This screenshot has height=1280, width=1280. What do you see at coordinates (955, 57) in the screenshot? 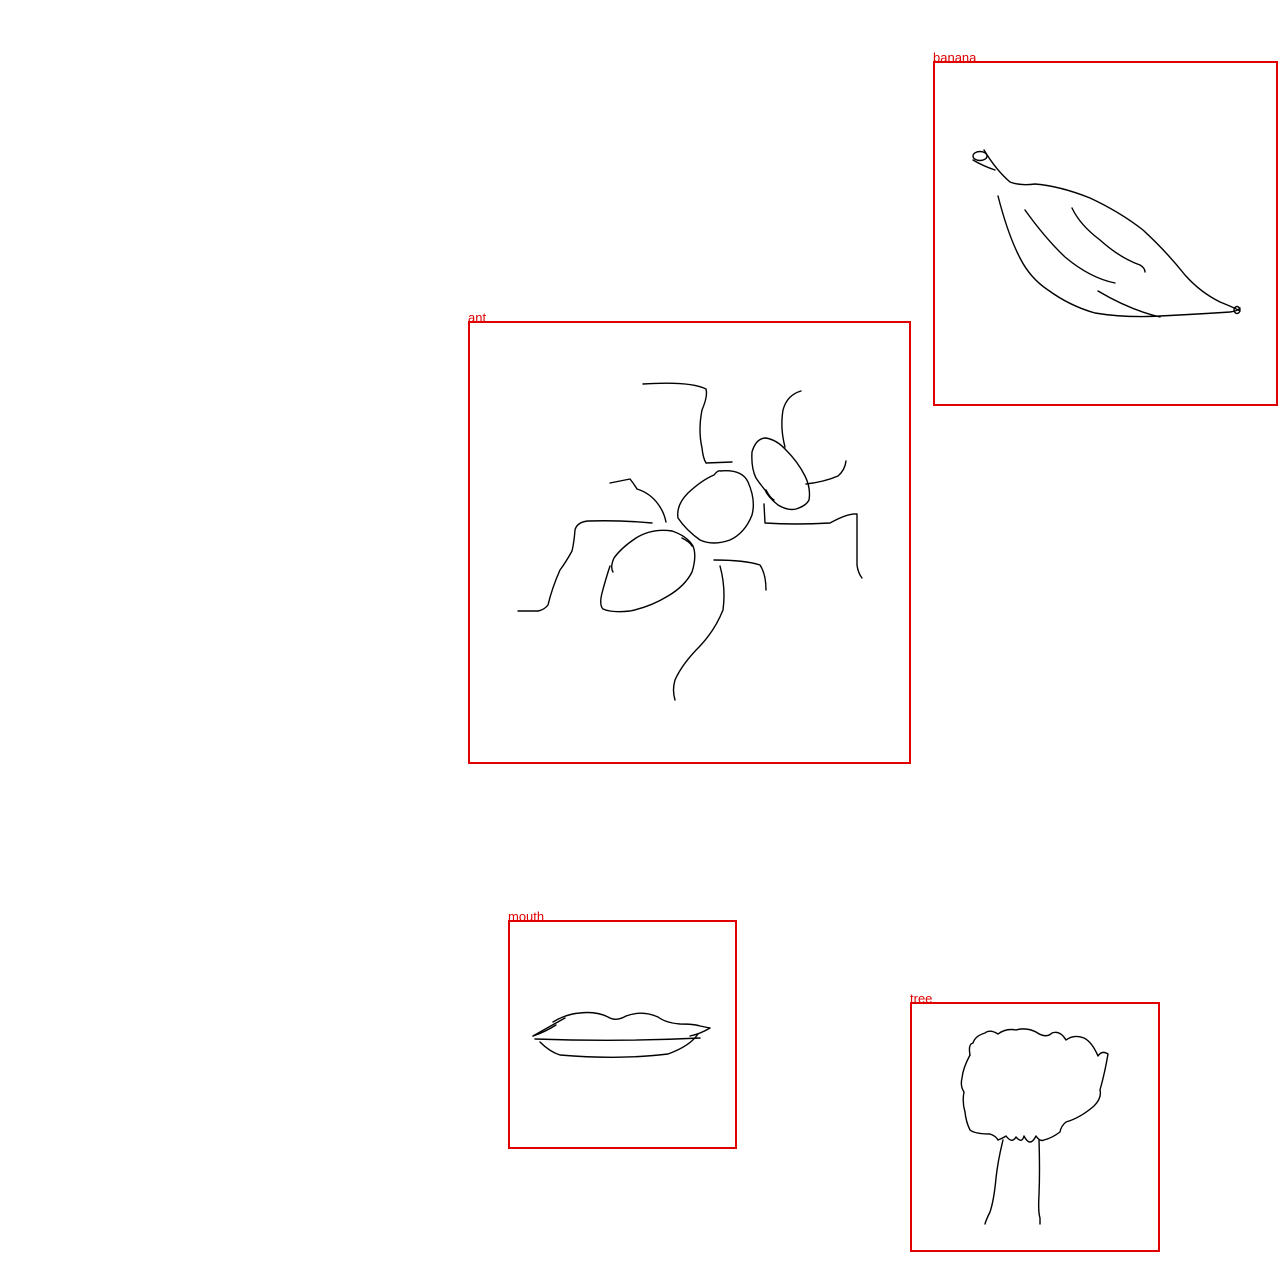
I see `box-label-banana: banana` at bounding box center [955, 57].